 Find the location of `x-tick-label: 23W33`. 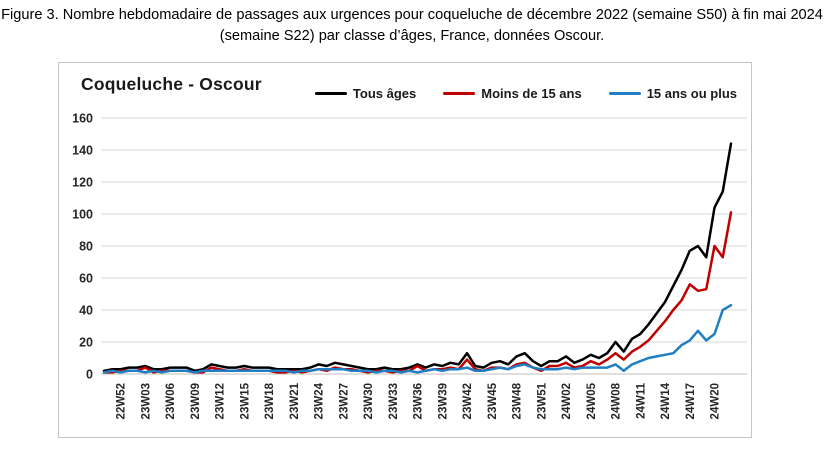

x-tick-label: 23W33 is located at coordinates (394, 401).